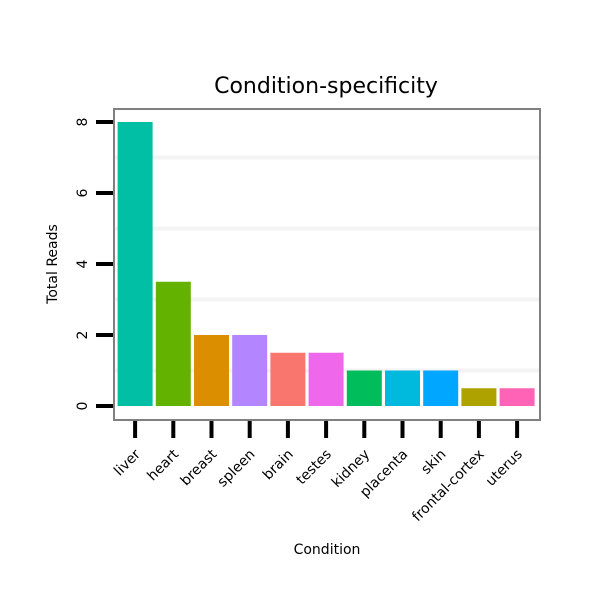  What do you see at coordinates (199, 467) in the screenshot?
I see `x-tick-label: breast` at bounding box center [199, 467].